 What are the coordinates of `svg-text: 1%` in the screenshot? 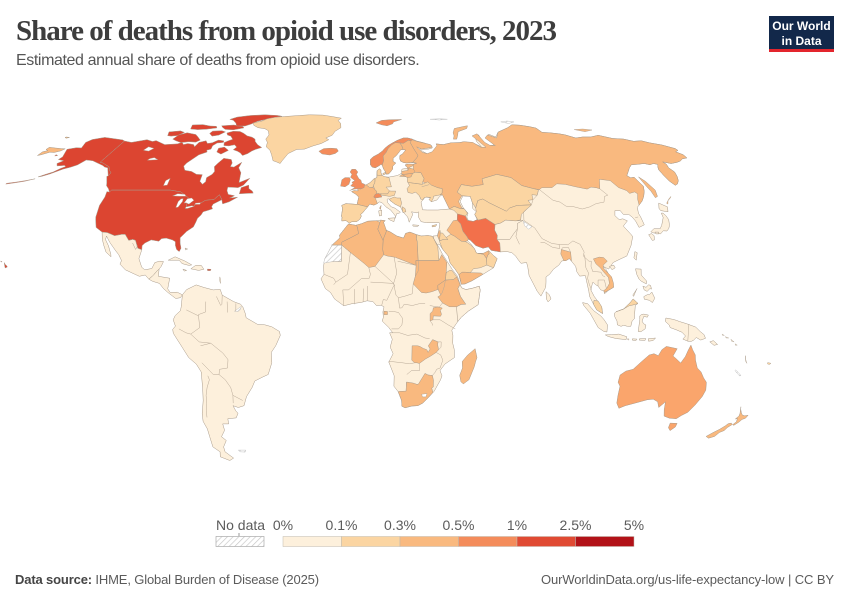 It's located at (517, 525).